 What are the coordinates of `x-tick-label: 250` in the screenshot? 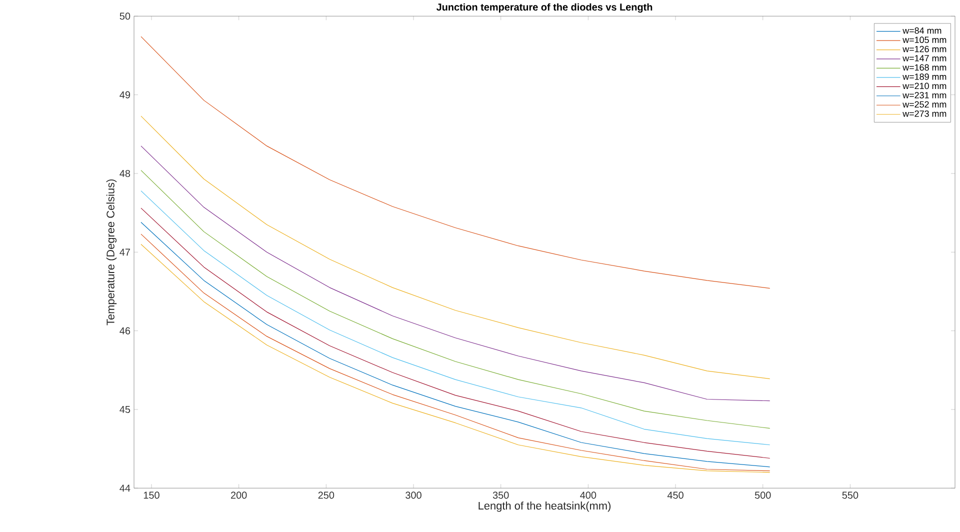 It's located at (326, 495).